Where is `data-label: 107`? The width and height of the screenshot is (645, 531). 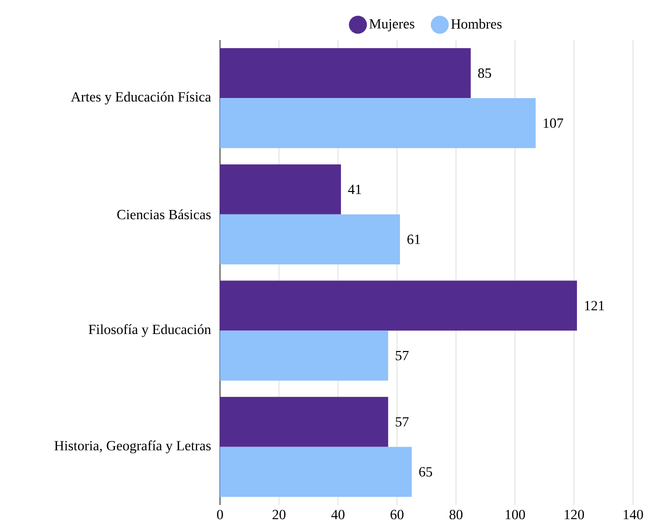
data-label: 107 is located at coordinates (554, 123).